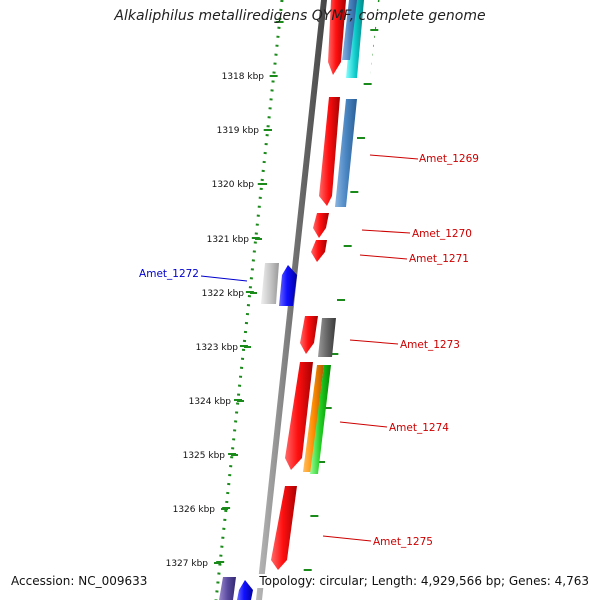 This screenshot has height=604, width=600. I want to click on gene-block-amet-1273-gray, so click(327, 337).